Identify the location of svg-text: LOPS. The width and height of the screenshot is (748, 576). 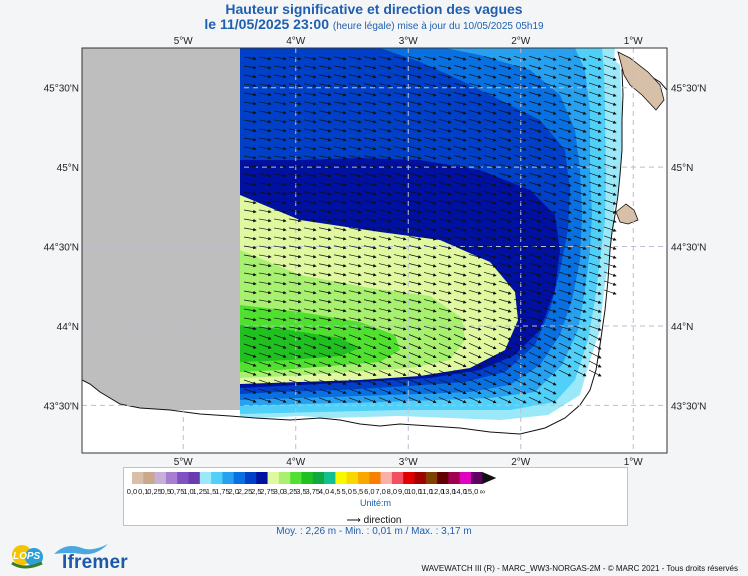
(27, 556).